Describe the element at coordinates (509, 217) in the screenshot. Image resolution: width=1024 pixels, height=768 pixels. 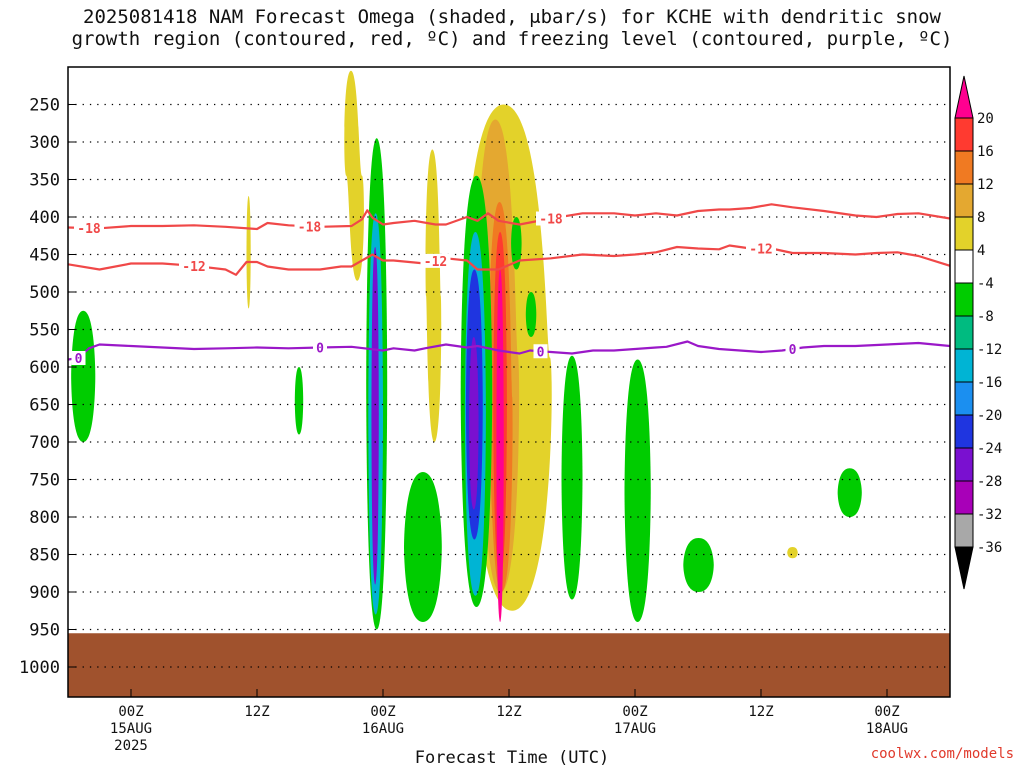
I see `contour-line--18` at that location.